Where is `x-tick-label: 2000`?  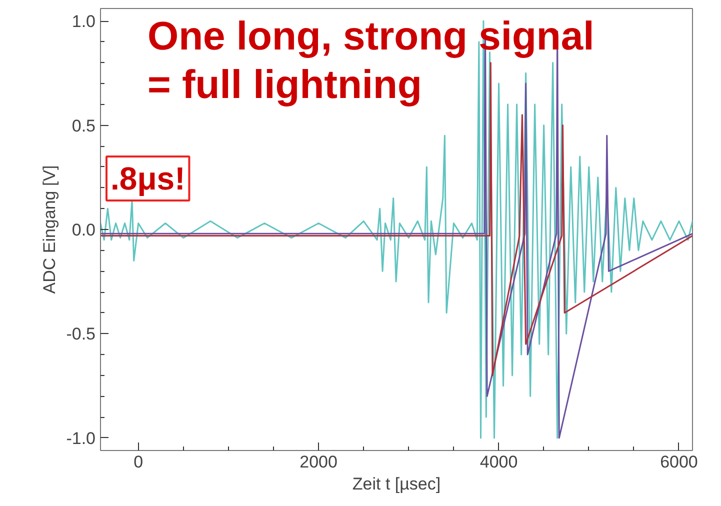
x-tick-label: 2000 is located at coordinates (319, 462).